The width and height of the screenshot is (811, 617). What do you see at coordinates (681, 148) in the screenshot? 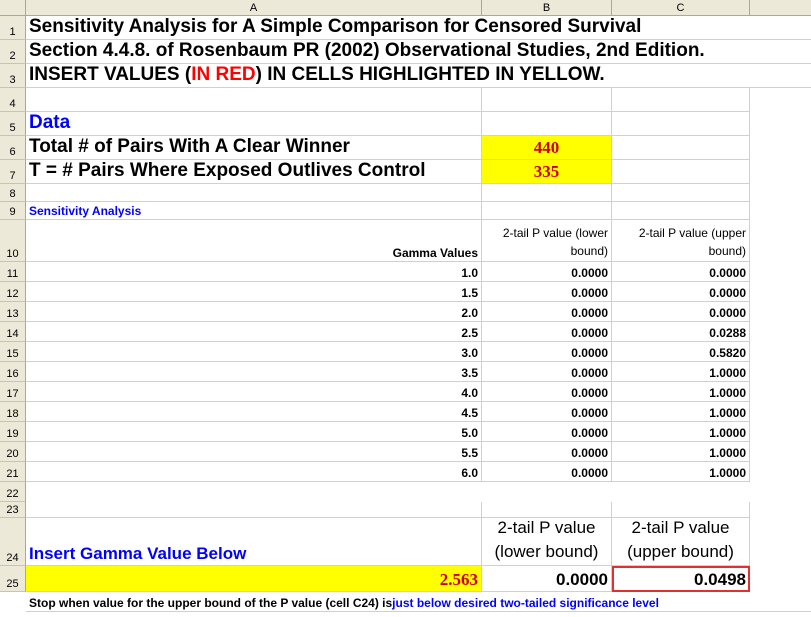
I see `cell-c6` at bounding box center [681, 148].